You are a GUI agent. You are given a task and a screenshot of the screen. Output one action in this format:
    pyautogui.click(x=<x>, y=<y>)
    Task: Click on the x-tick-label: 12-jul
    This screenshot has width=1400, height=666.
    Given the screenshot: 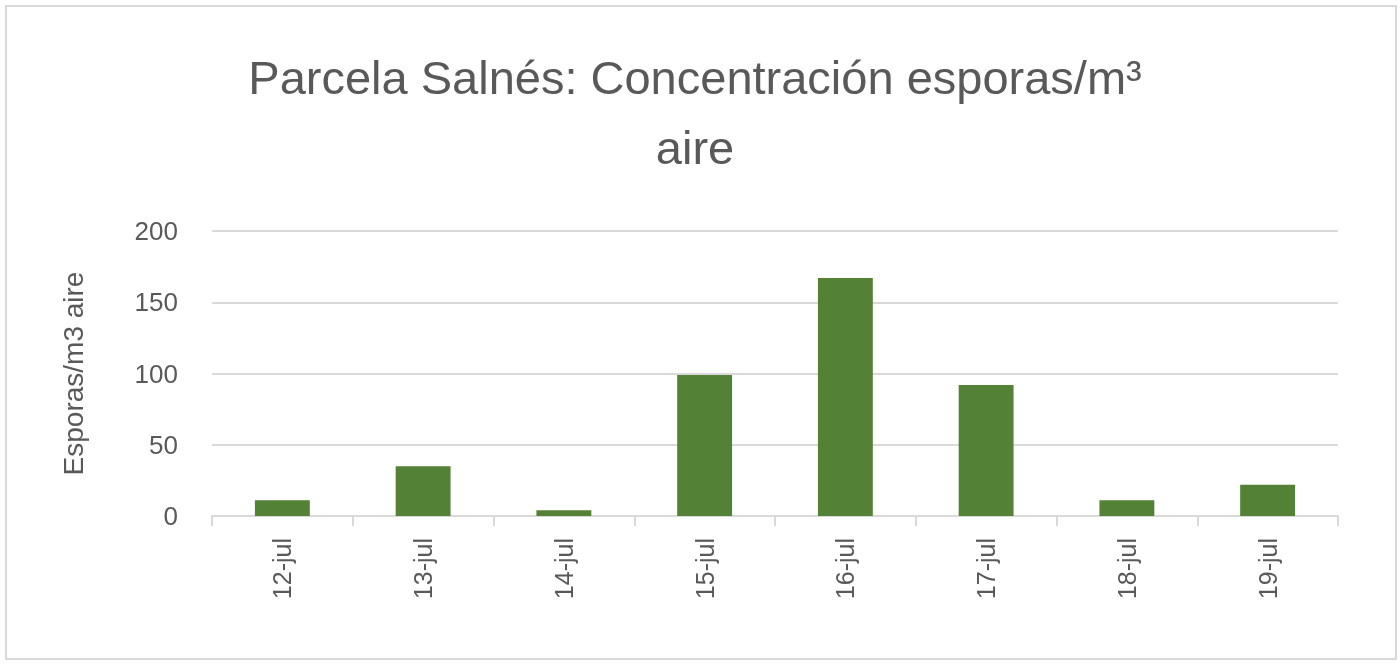 What is the action you would take?
    pyautogui.click(x=282, y=569)
    